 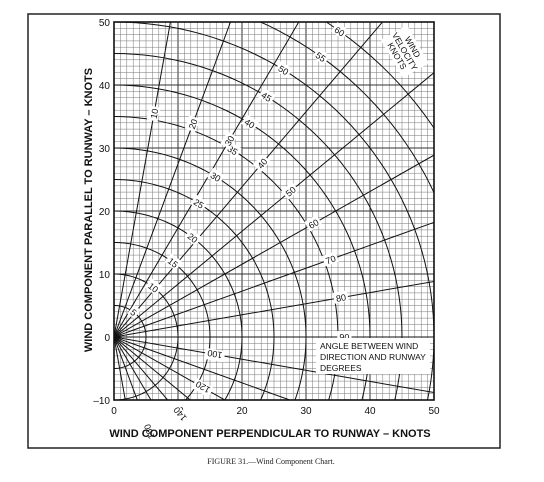 I want to click on speed-label-10: 10, so click(x=153, y=287).